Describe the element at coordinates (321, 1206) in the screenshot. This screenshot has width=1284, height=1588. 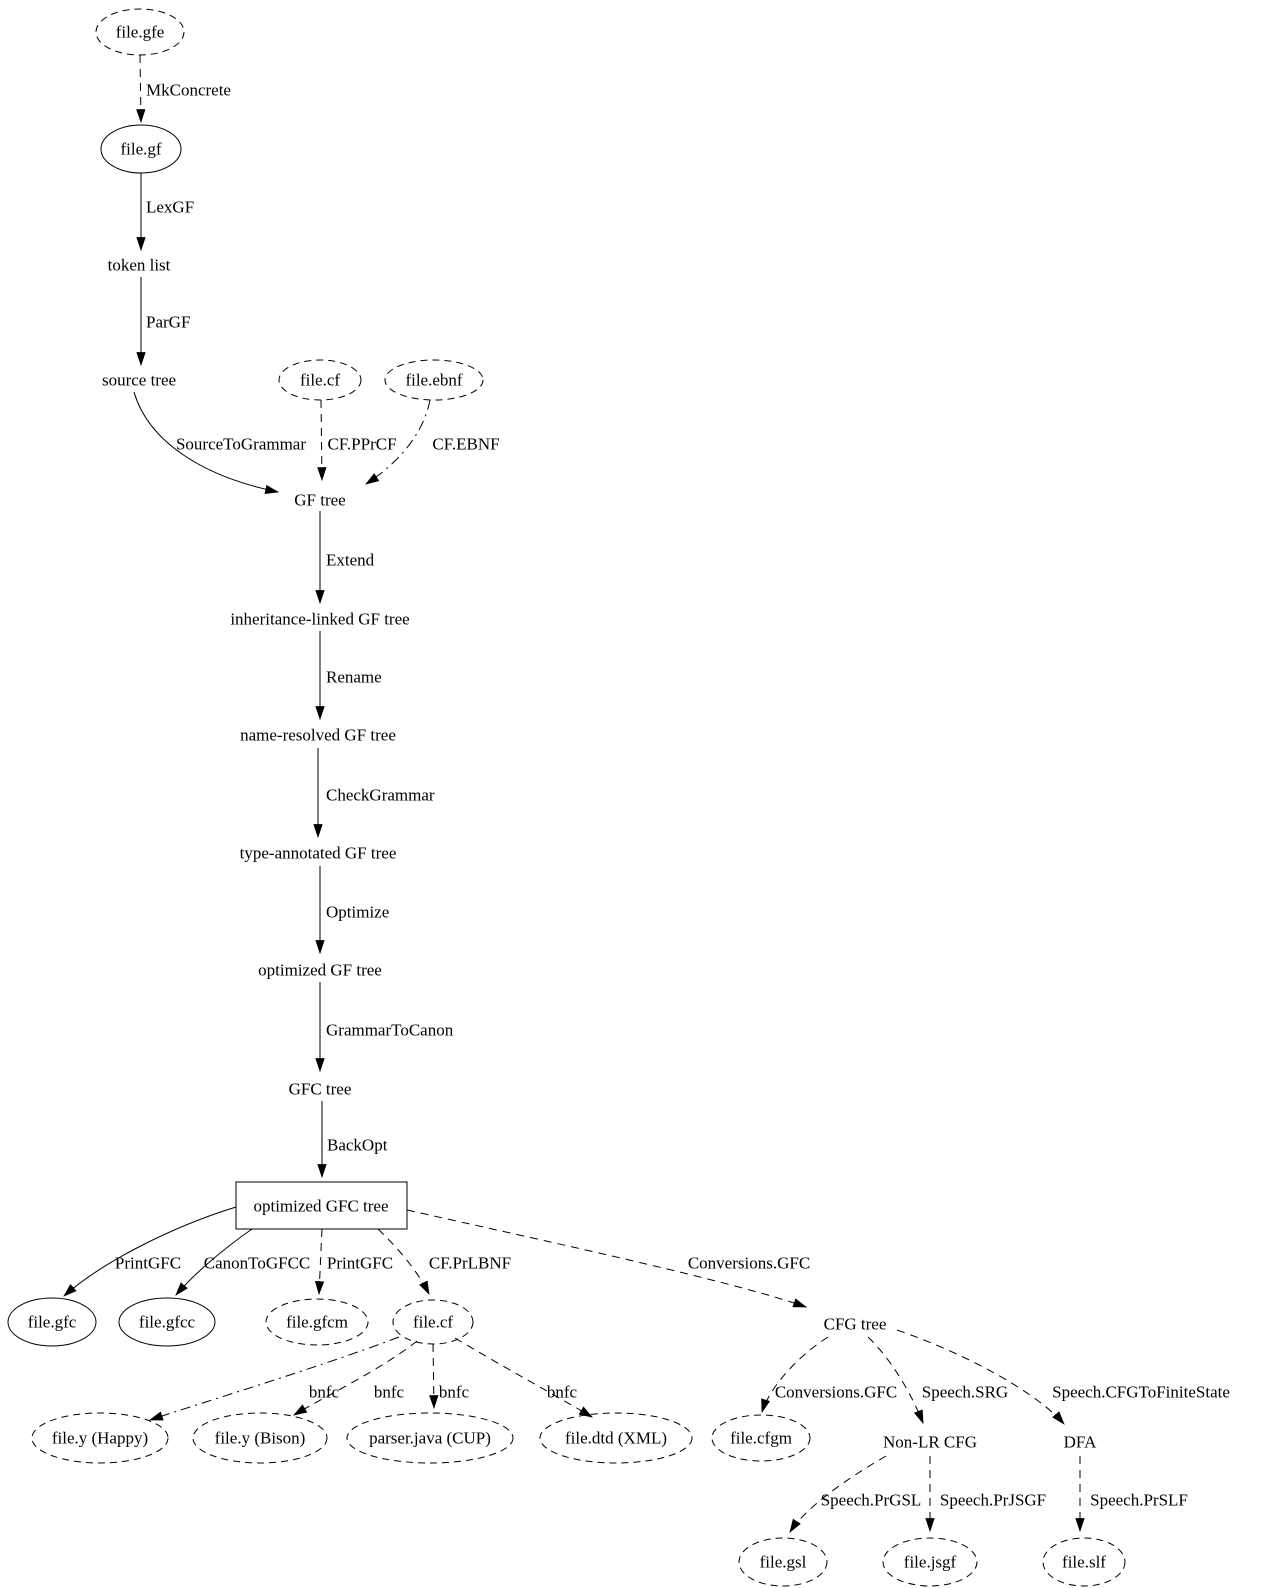
I see `node-optimized-gfc-tree: optimized GFC tree` at that location.